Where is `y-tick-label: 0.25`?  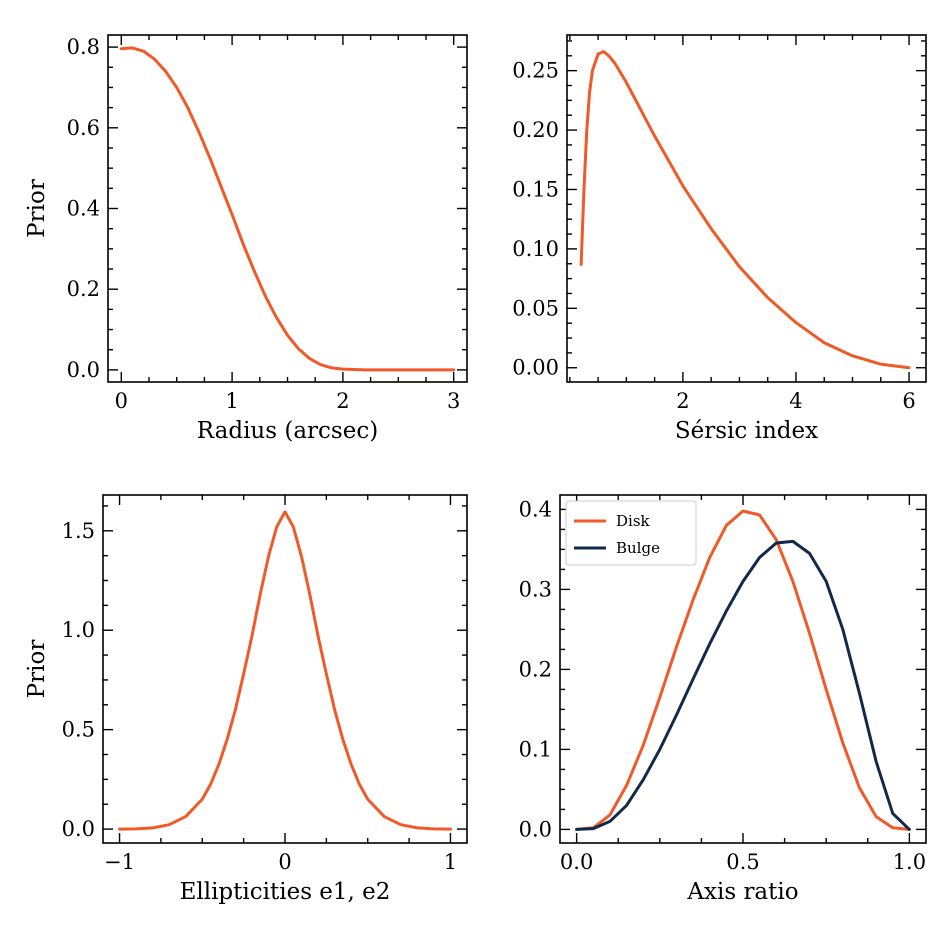
y-tick-label: 0.25 is located at coordinates (535, 71).